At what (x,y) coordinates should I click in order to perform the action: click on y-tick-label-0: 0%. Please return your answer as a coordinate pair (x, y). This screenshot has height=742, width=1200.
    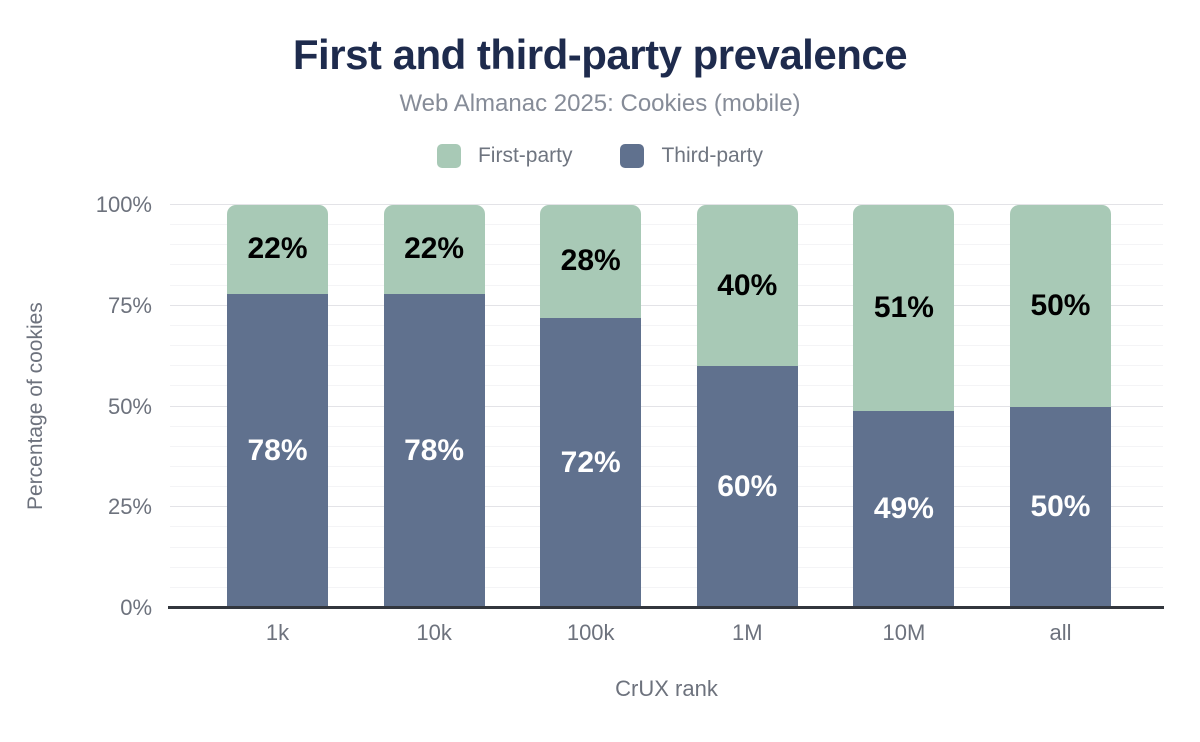
    Looking at the image, I should click on (136, 607).